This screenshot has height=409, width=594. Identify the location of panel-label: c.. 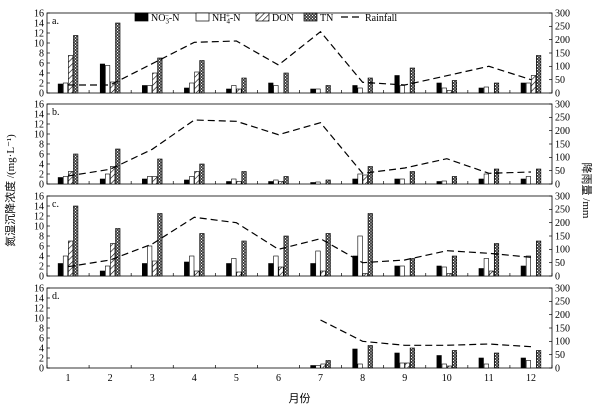
(55, 204).